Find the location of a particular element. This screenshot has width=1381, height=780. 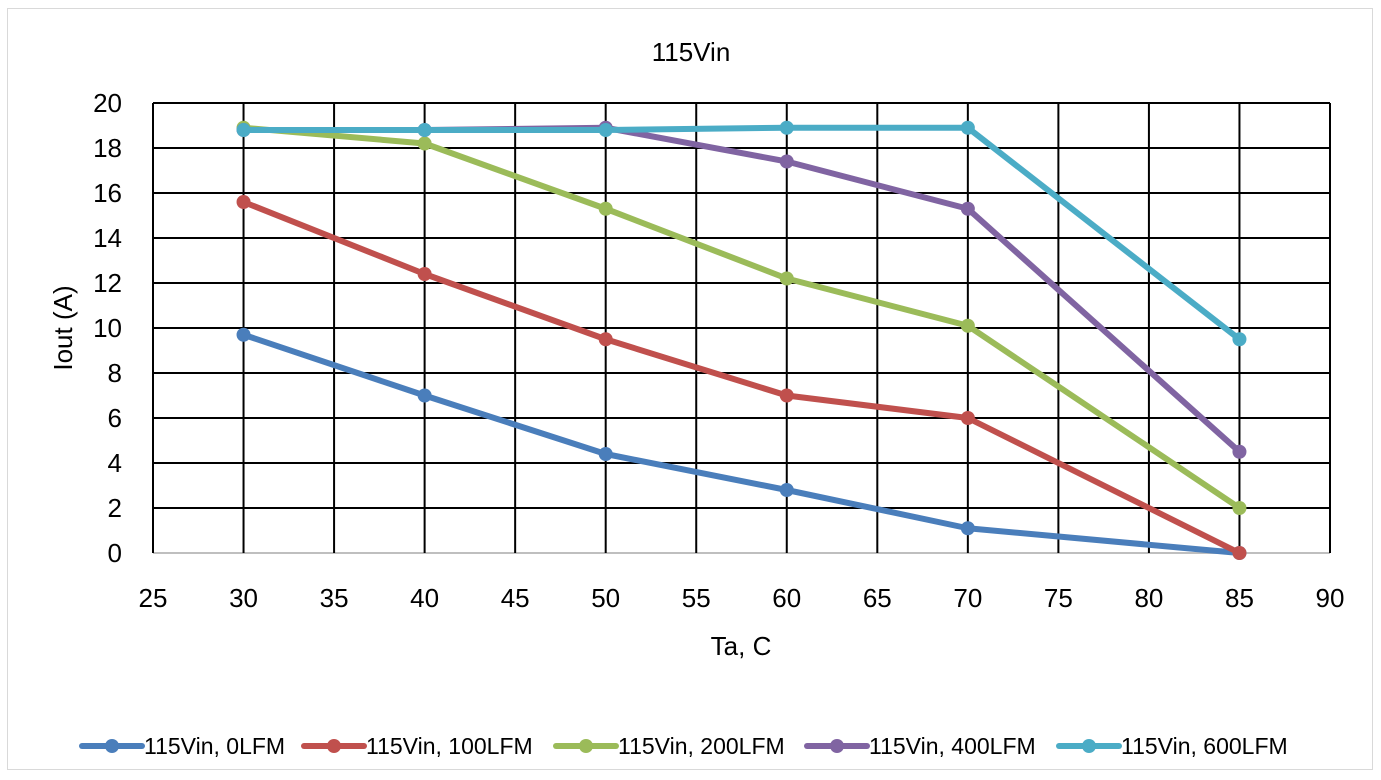

x-tick-label: 60 is located at coordinates (786, 598).